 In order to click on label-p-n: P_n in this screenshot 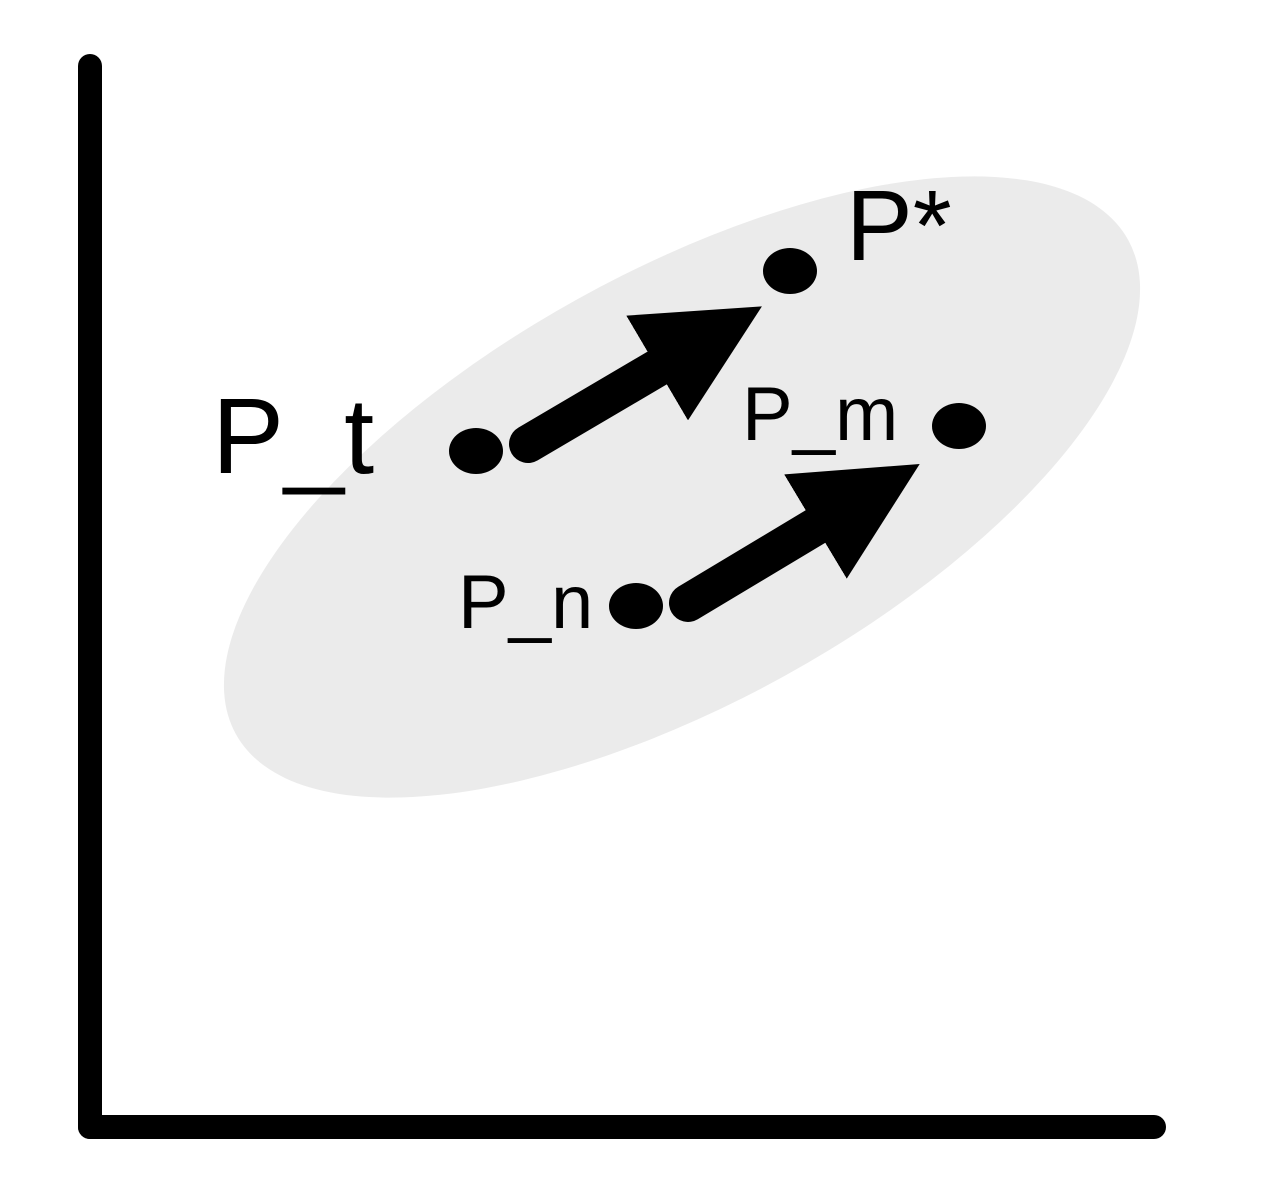, I will do `click(525, 602)`.